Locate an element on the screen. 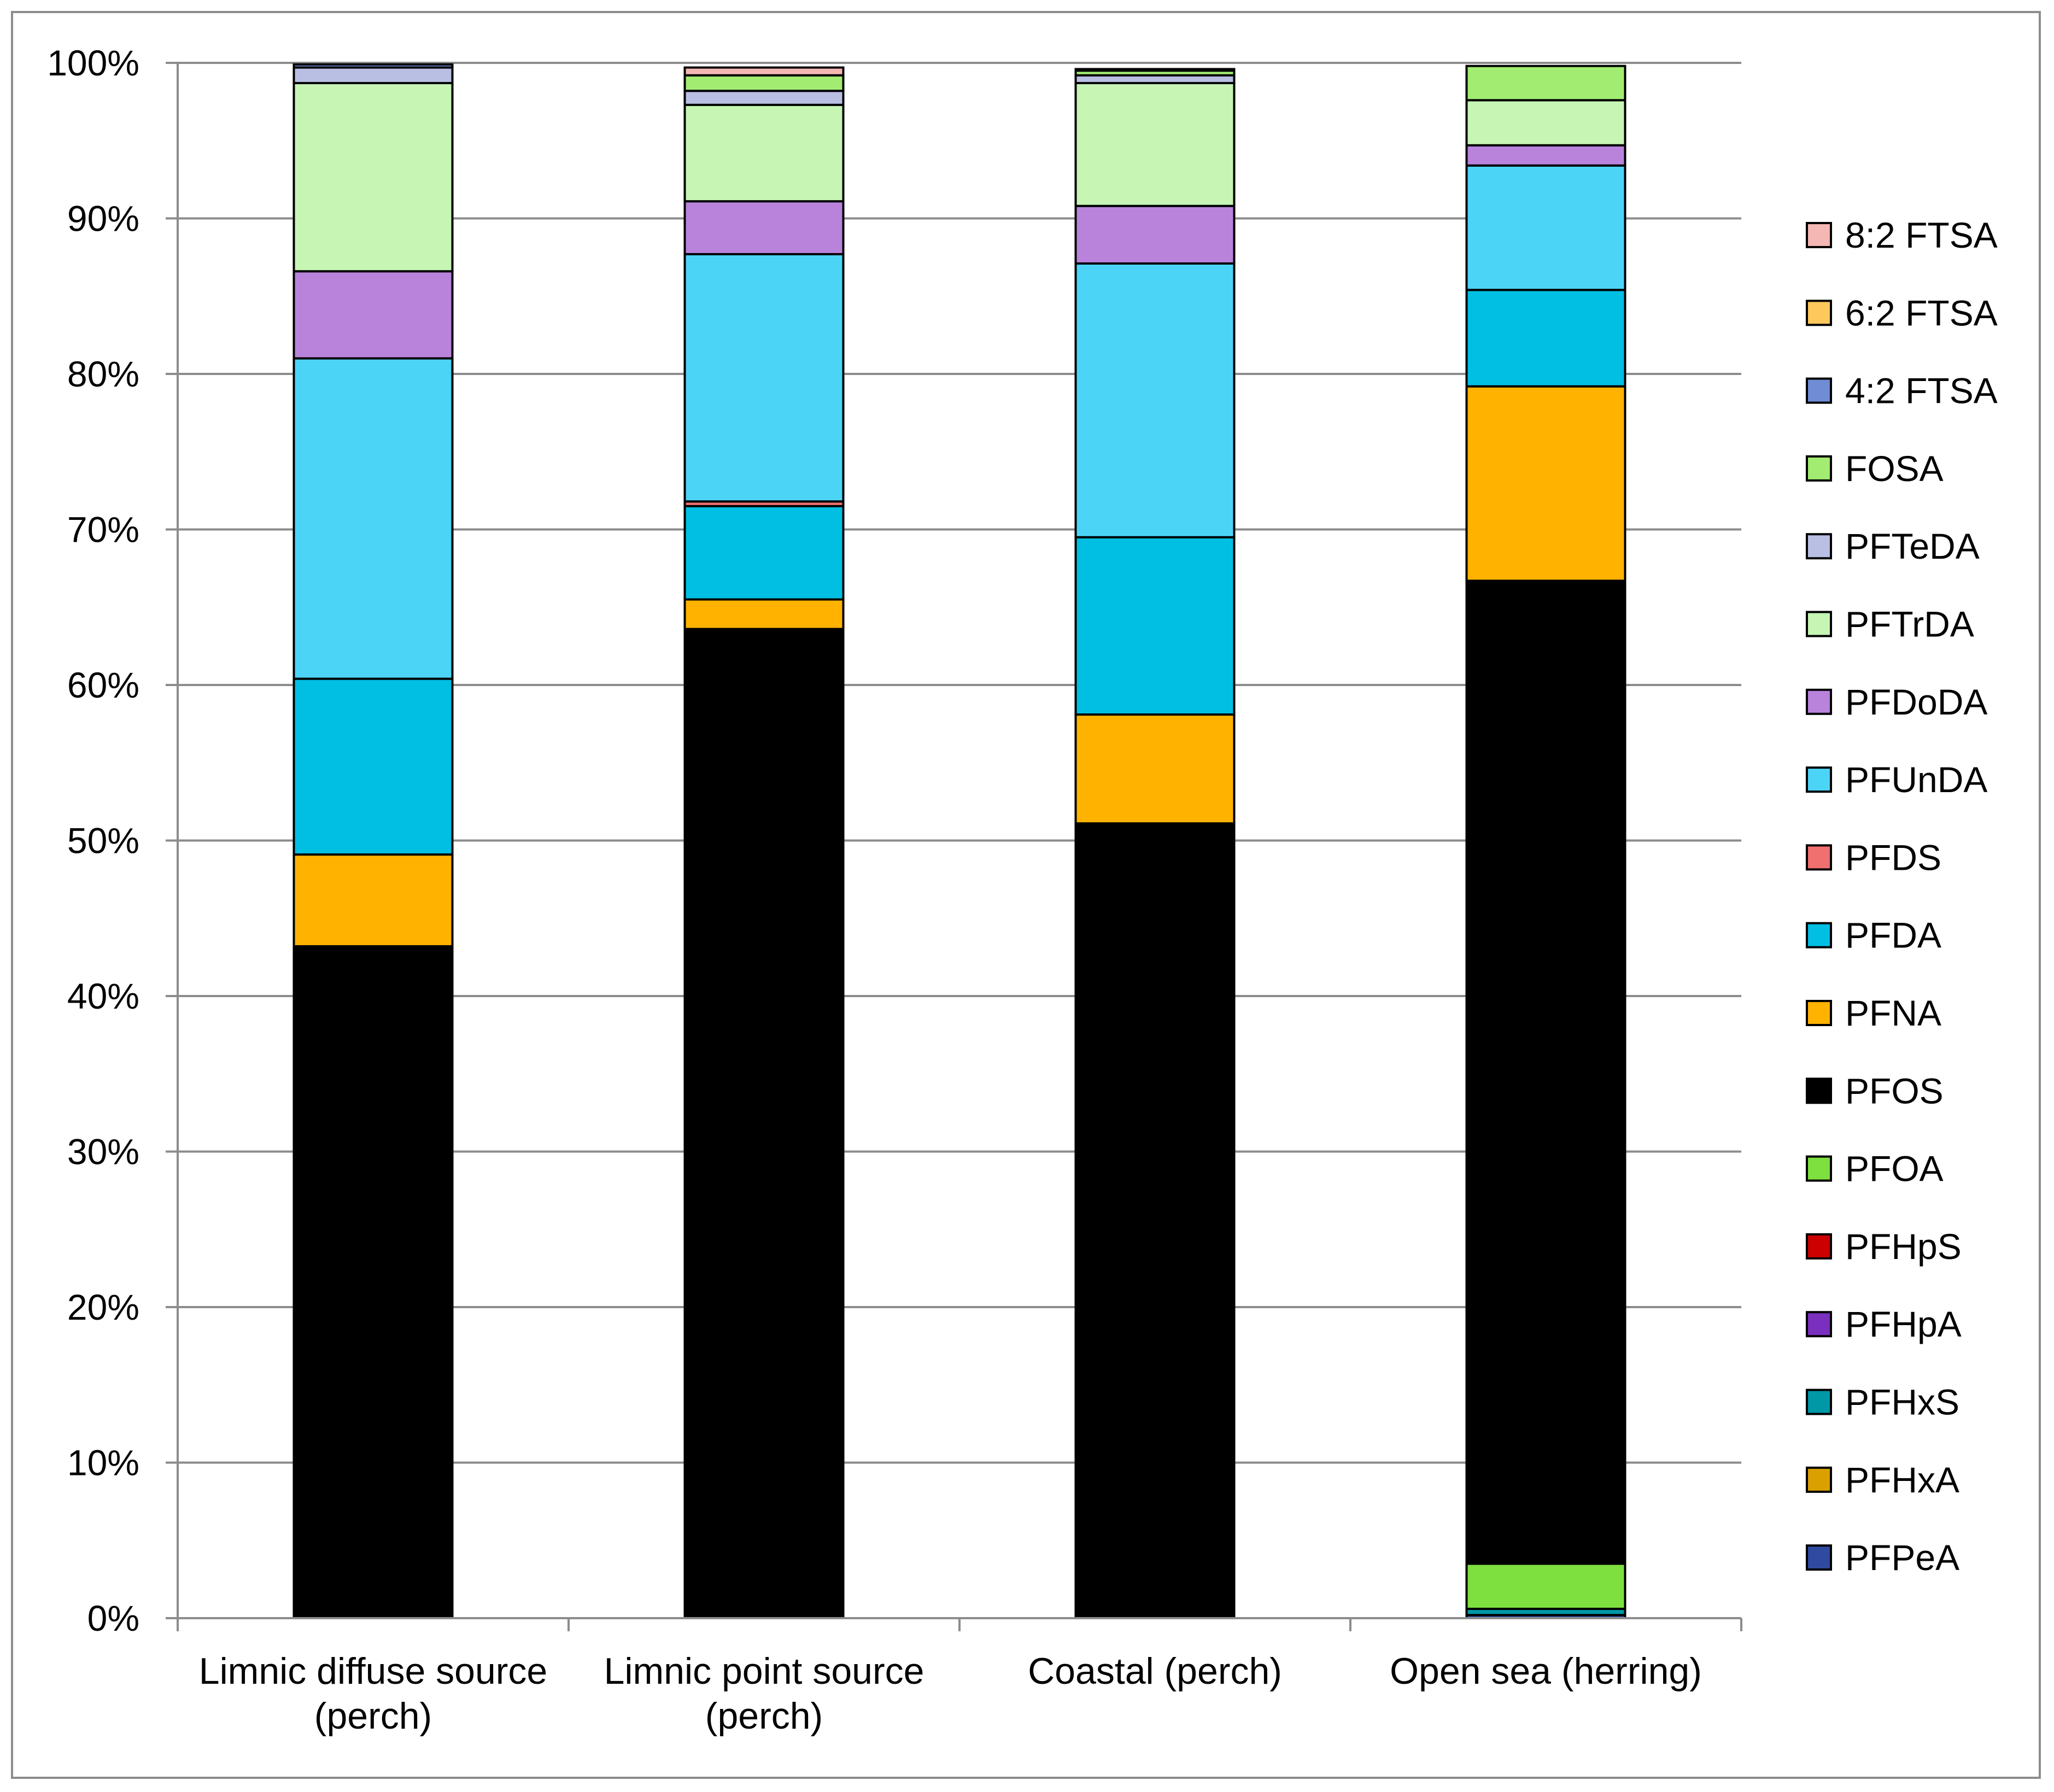 This screenshot has width=2054, height=1792. legend-label: 8:2 FTSA is located at coordinates (1921, 235).